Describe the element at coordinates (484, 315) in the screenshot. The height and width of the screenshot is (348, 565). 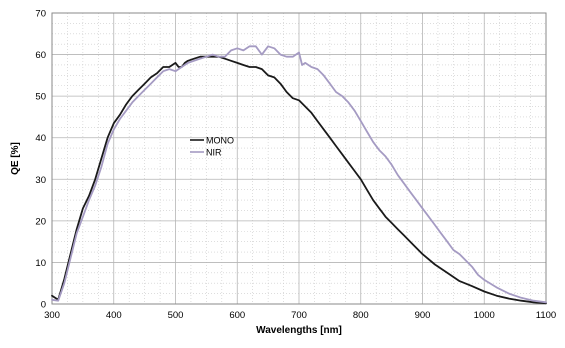
I see `x-tick-label: 1000` at that location.